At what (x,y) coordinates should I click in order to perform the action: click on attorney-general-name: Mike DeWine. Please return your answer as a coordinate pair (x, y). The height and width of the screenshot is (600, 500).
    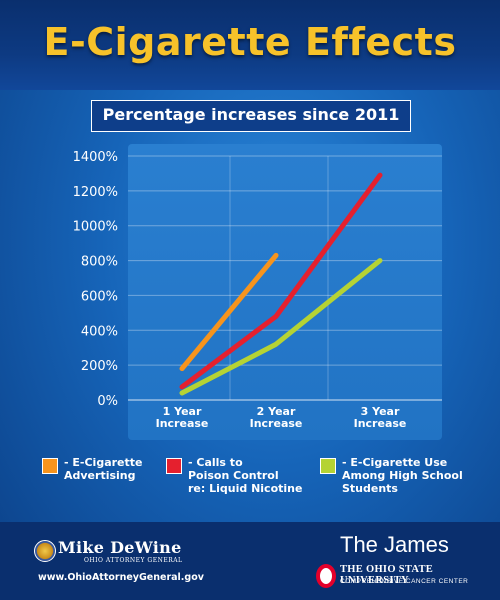
    Looking at the image, I should click on (120, 547).